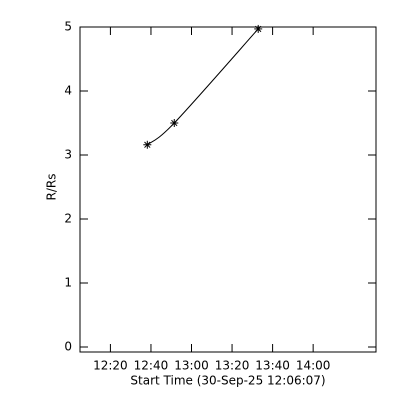 Image resolution: width=400 pixels, height=400 pixels. What do you see at coordinates (313, 366) in the screenshot?
I see `x-tick-label: 14:00` at bounding box center [313, 366].